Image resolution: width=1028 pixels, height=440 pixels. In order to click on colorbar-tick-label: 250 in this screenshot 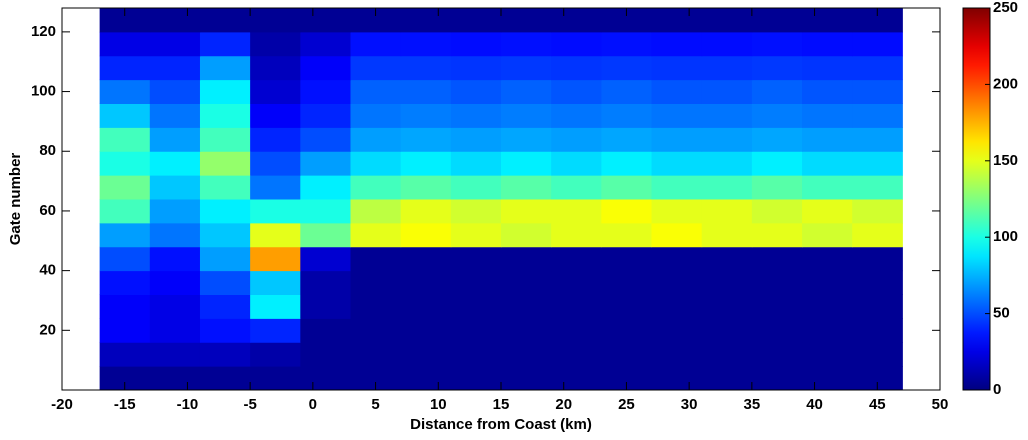, I will do `click(1005, 8)`.